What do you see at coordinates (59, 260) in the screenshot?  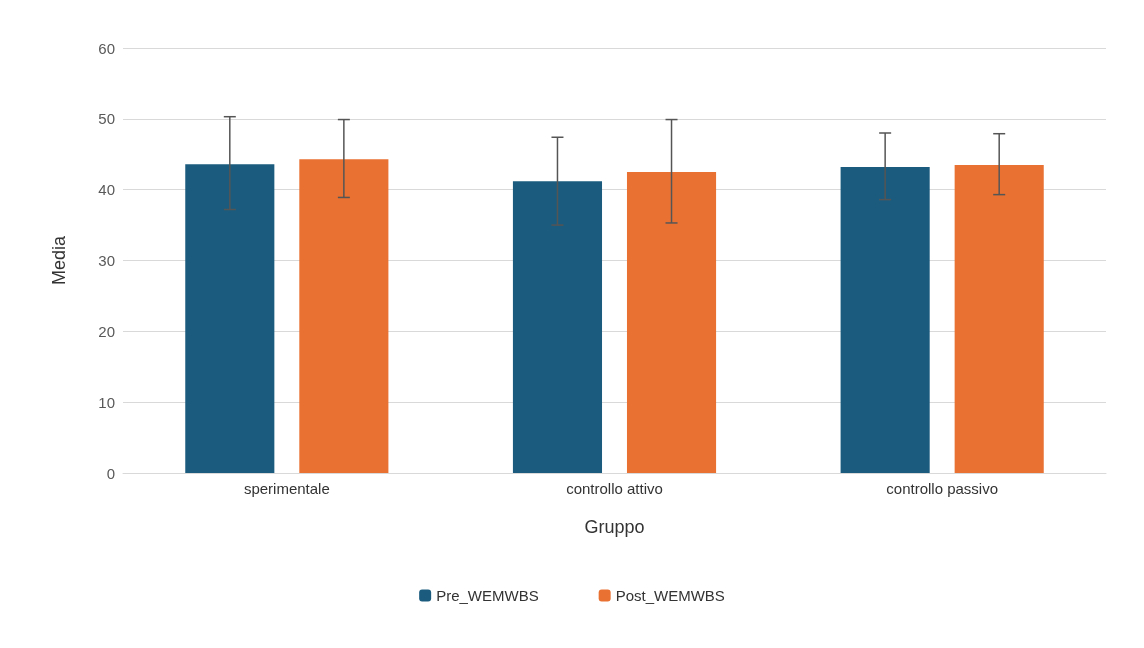 I see `y-axis-title: Media` at bounding box center [59, 260].